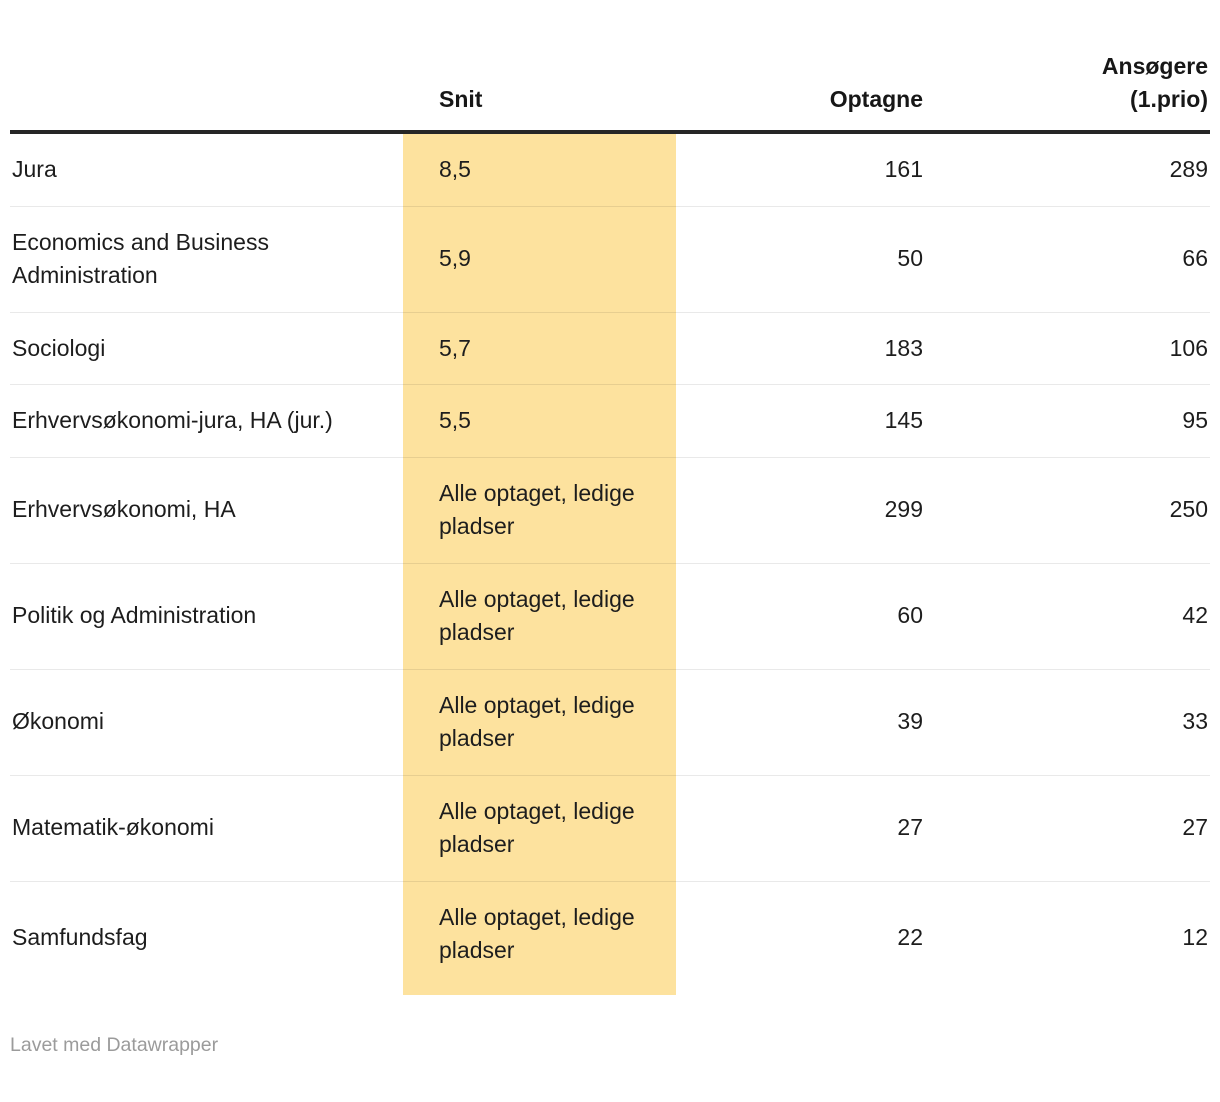  Describe the element at coordinates (206, 722) in the screenshot. I see `cell-program-name: Økonomi` at that location.